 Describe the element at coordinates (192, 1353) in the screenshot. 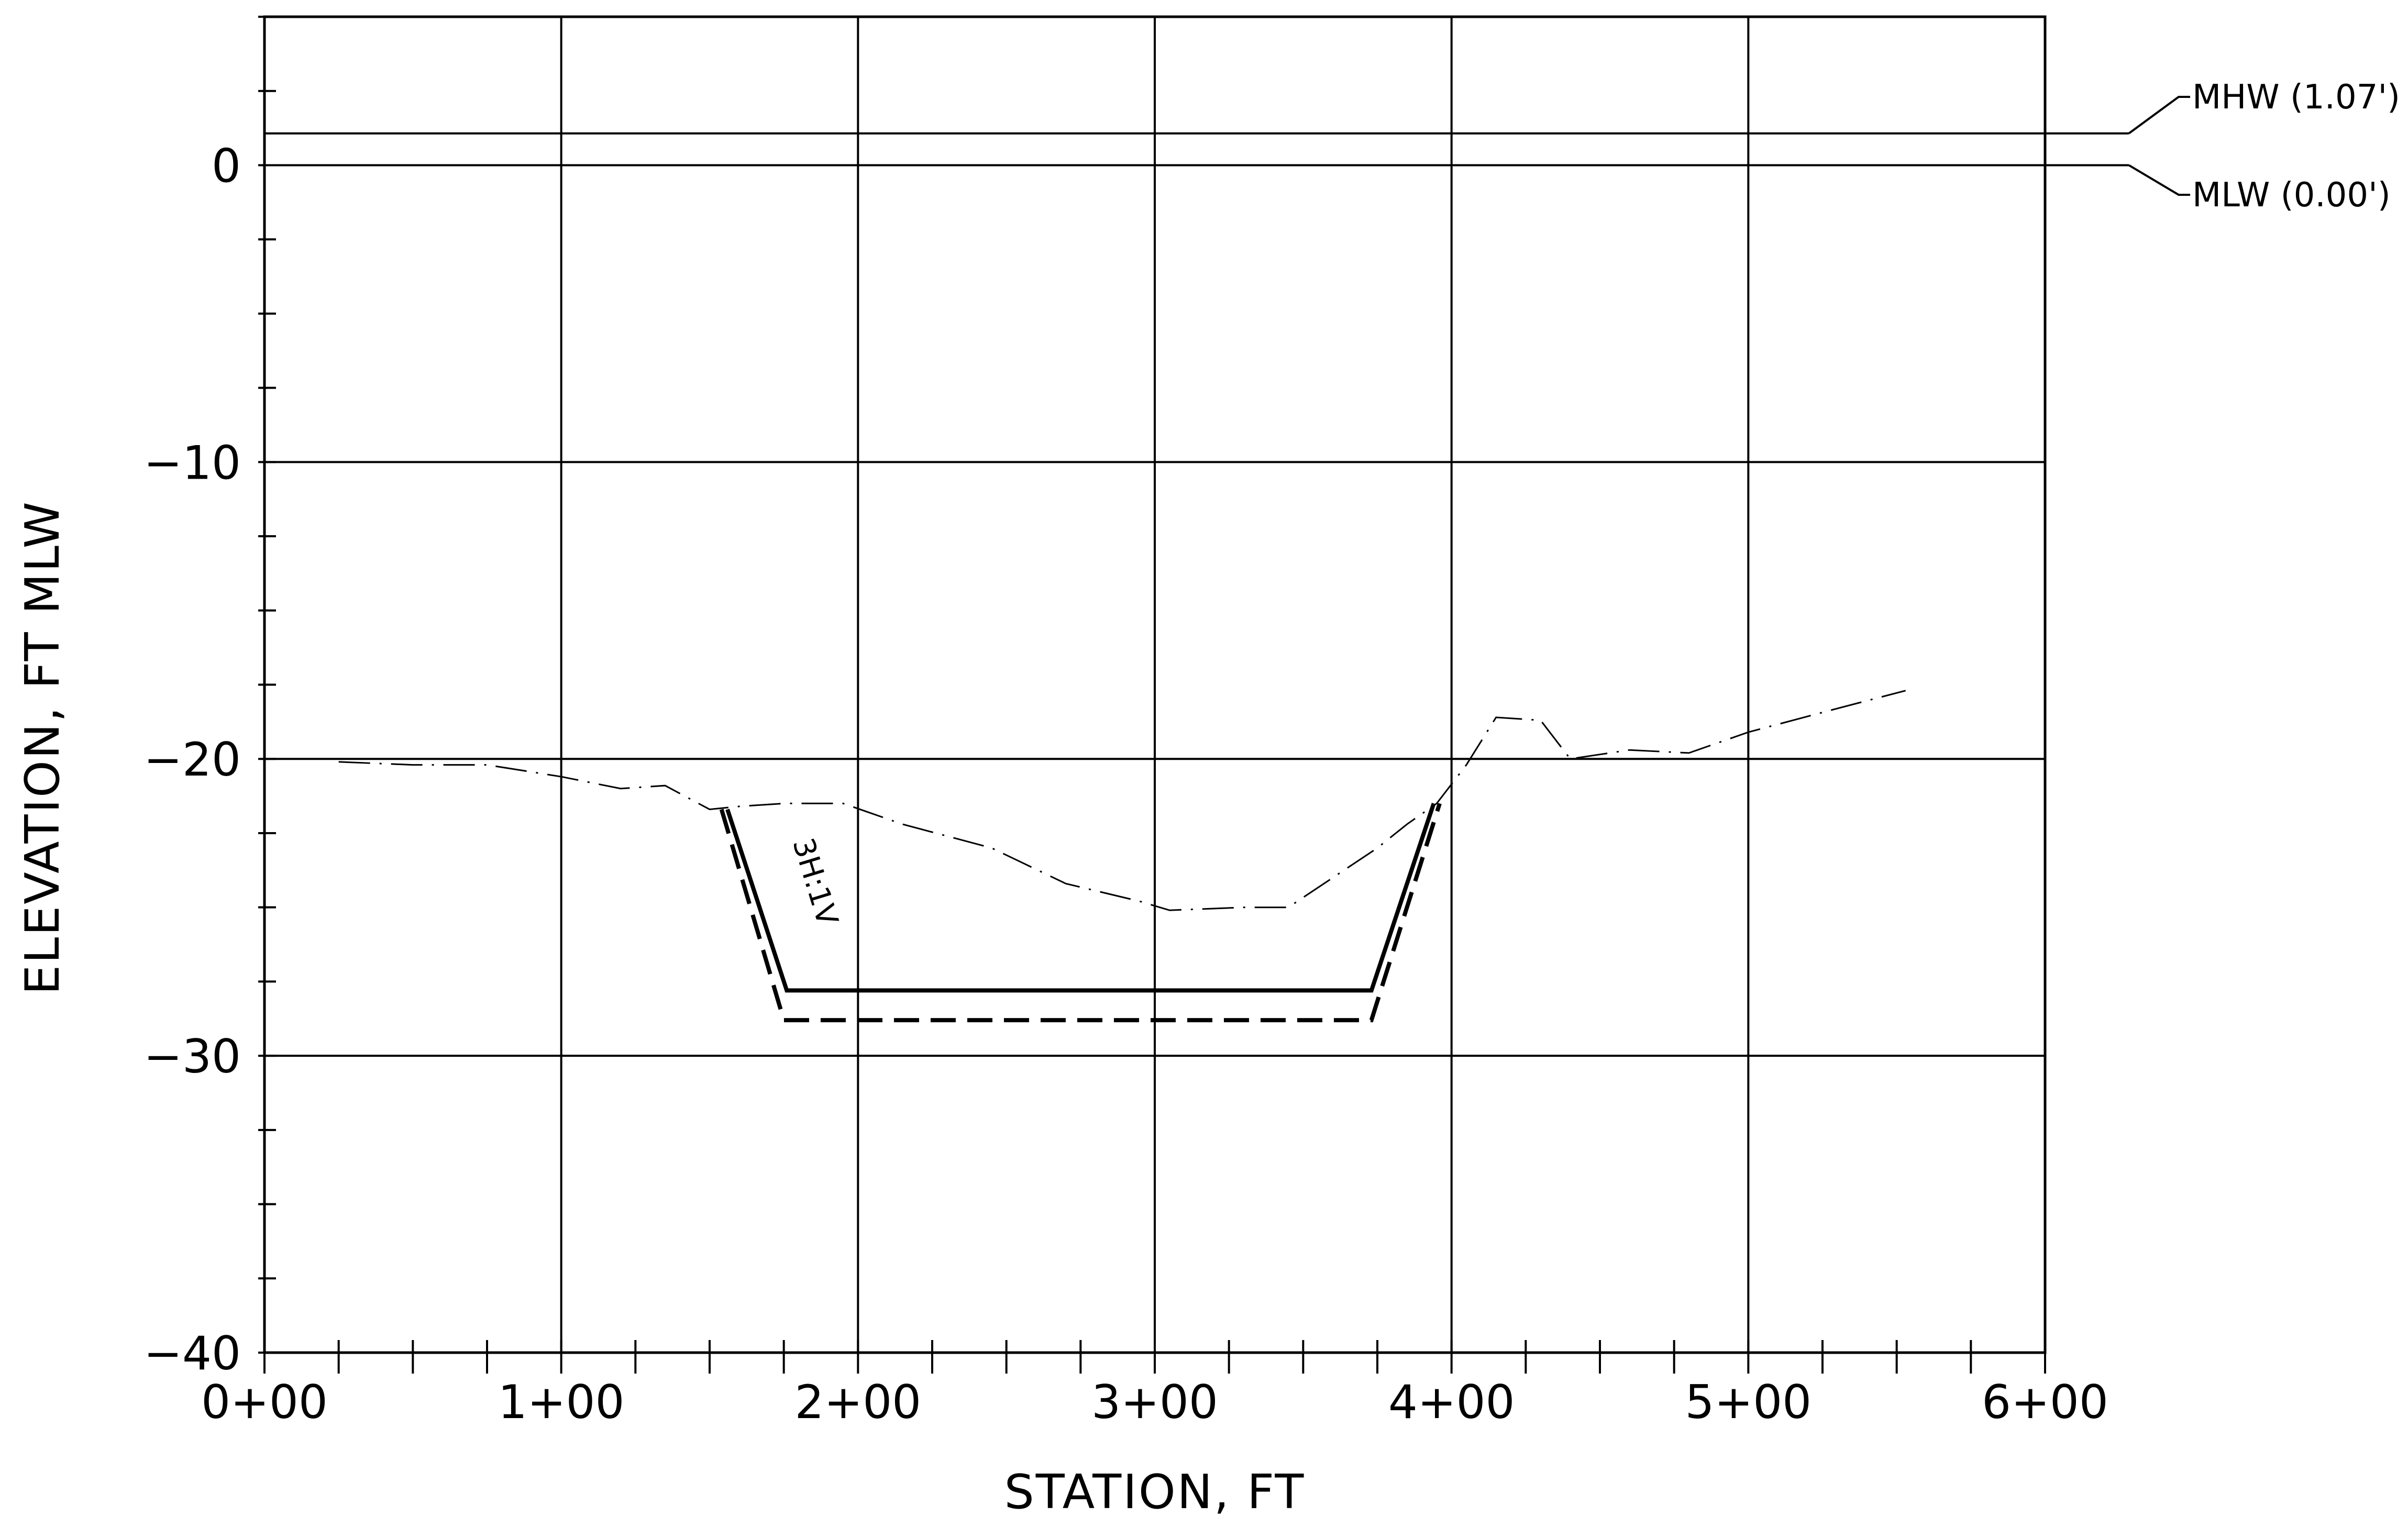

I see `y-tick-label: −40` at that location.